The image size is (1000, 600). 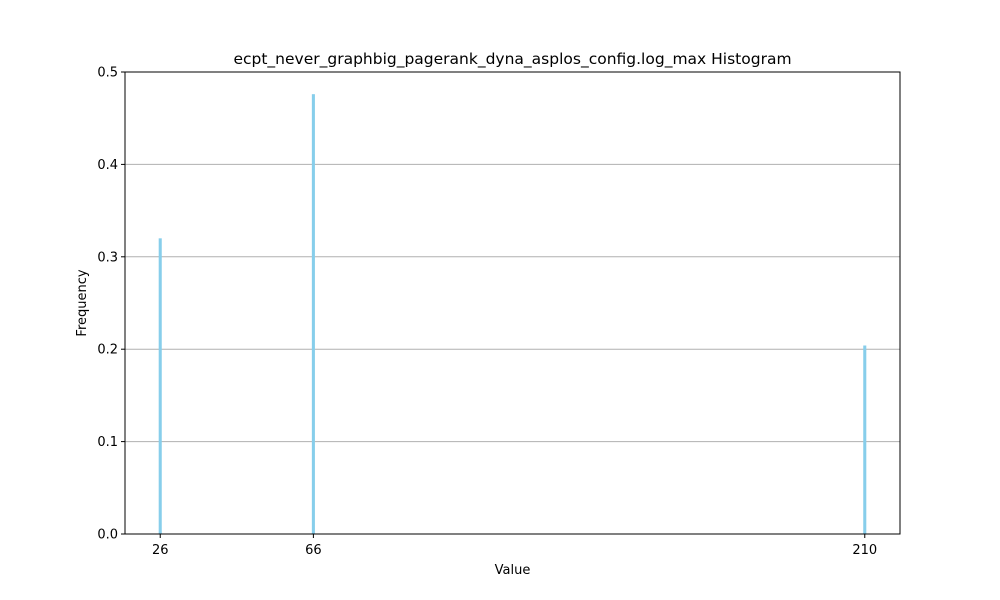 What do you see at coordinates (107, 165) in the screenshot?
I see `y-tick-label: 0.4` at bounding box center [107, 165].